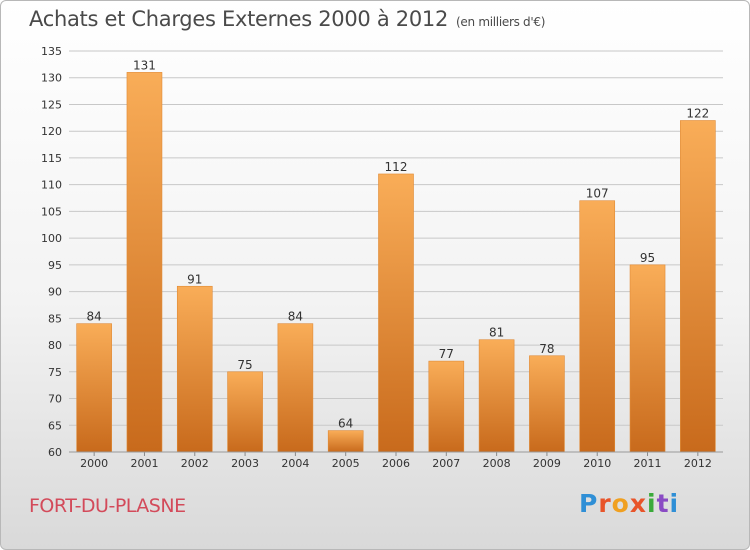 The width and height of the screenshot is (750, 550). I want to click on x-tick-label: 2005, so click(346, 463).